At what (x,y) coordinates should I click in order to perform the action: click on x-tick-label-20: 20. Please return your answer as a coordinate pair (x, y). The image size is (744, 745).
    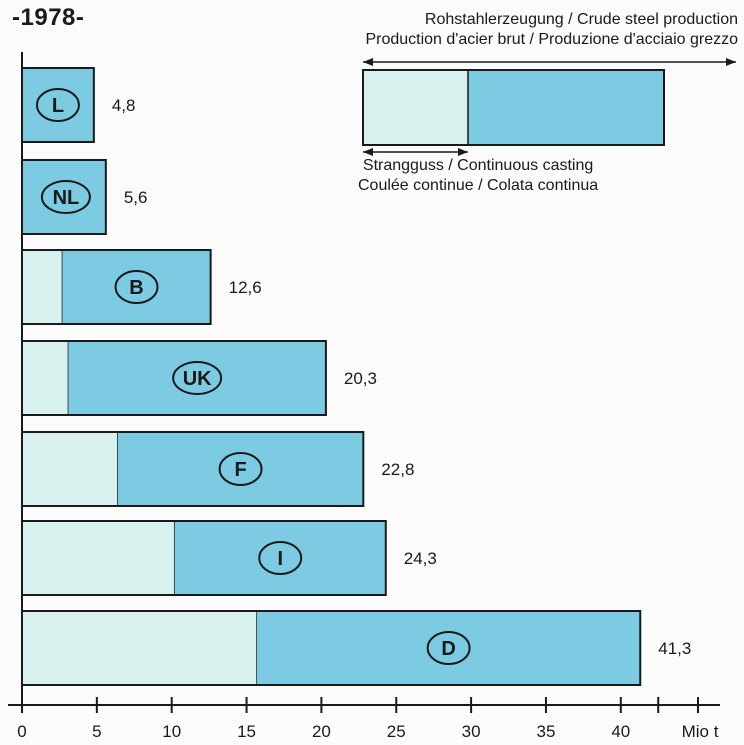
    Looking at the image, I should click on (321, 731).